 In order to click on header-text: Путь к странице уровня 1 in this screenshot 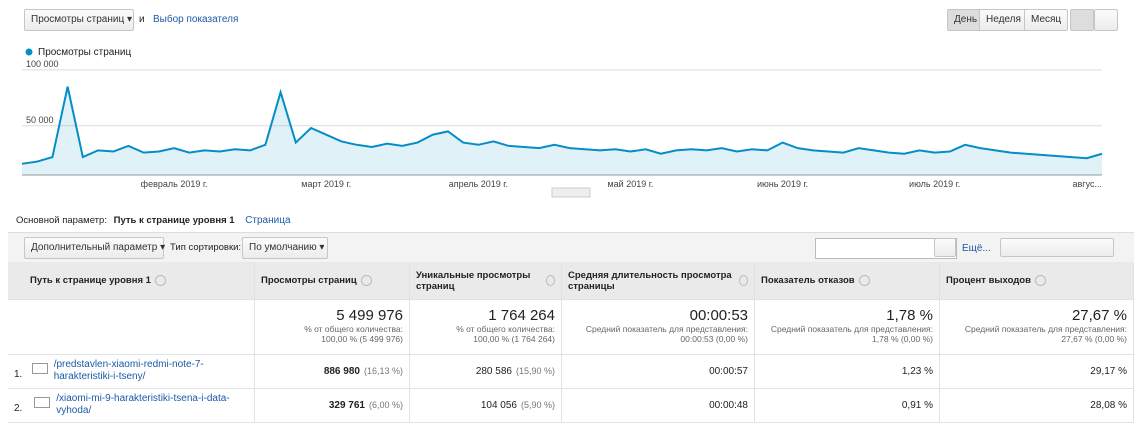, I will do `click(90, 280)`.